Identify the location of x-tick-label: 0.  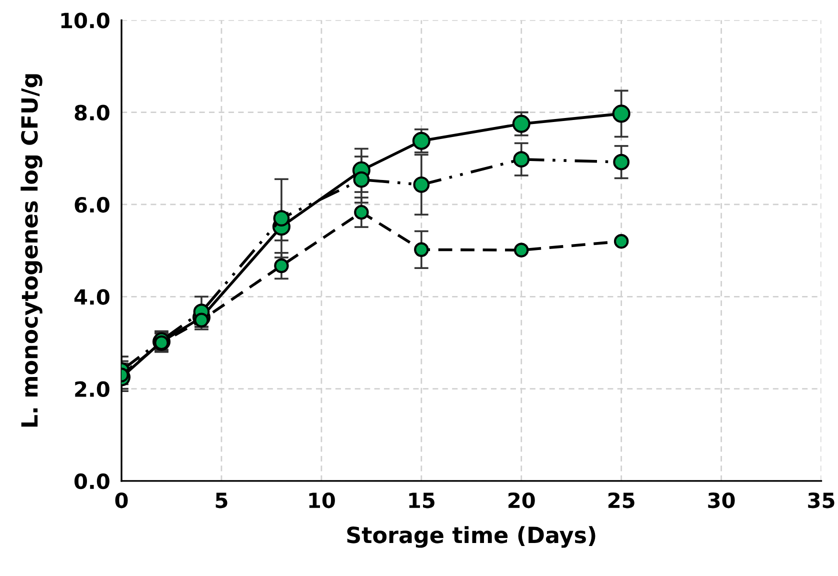
(121, 500).